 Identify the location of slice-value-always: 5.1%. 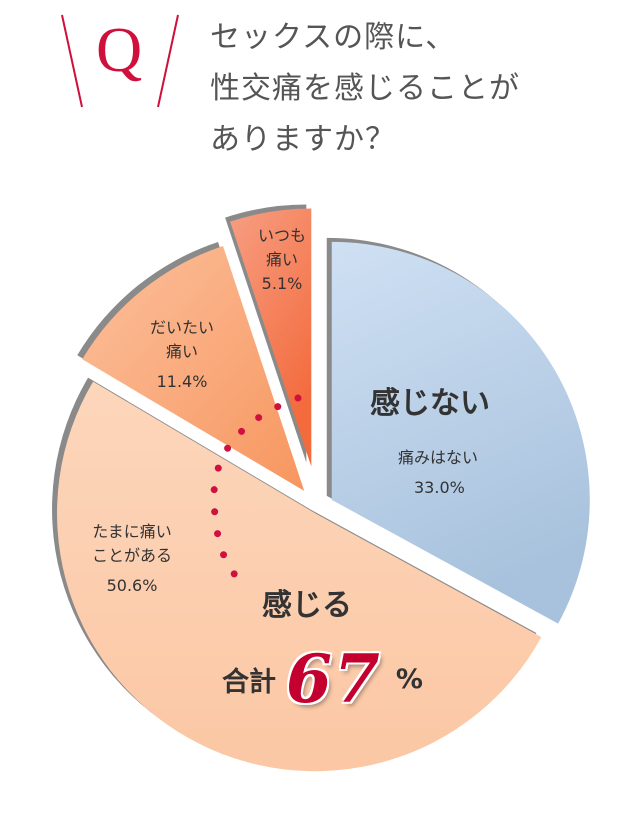
(282, 283).